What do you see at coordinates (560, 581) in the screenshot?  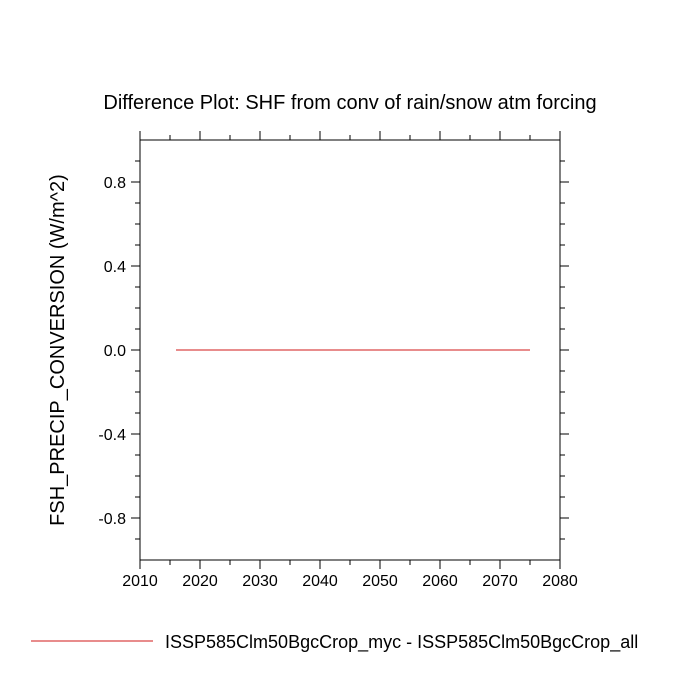 I see `x-tick-label: 2080` at bounding box center [560, 581].